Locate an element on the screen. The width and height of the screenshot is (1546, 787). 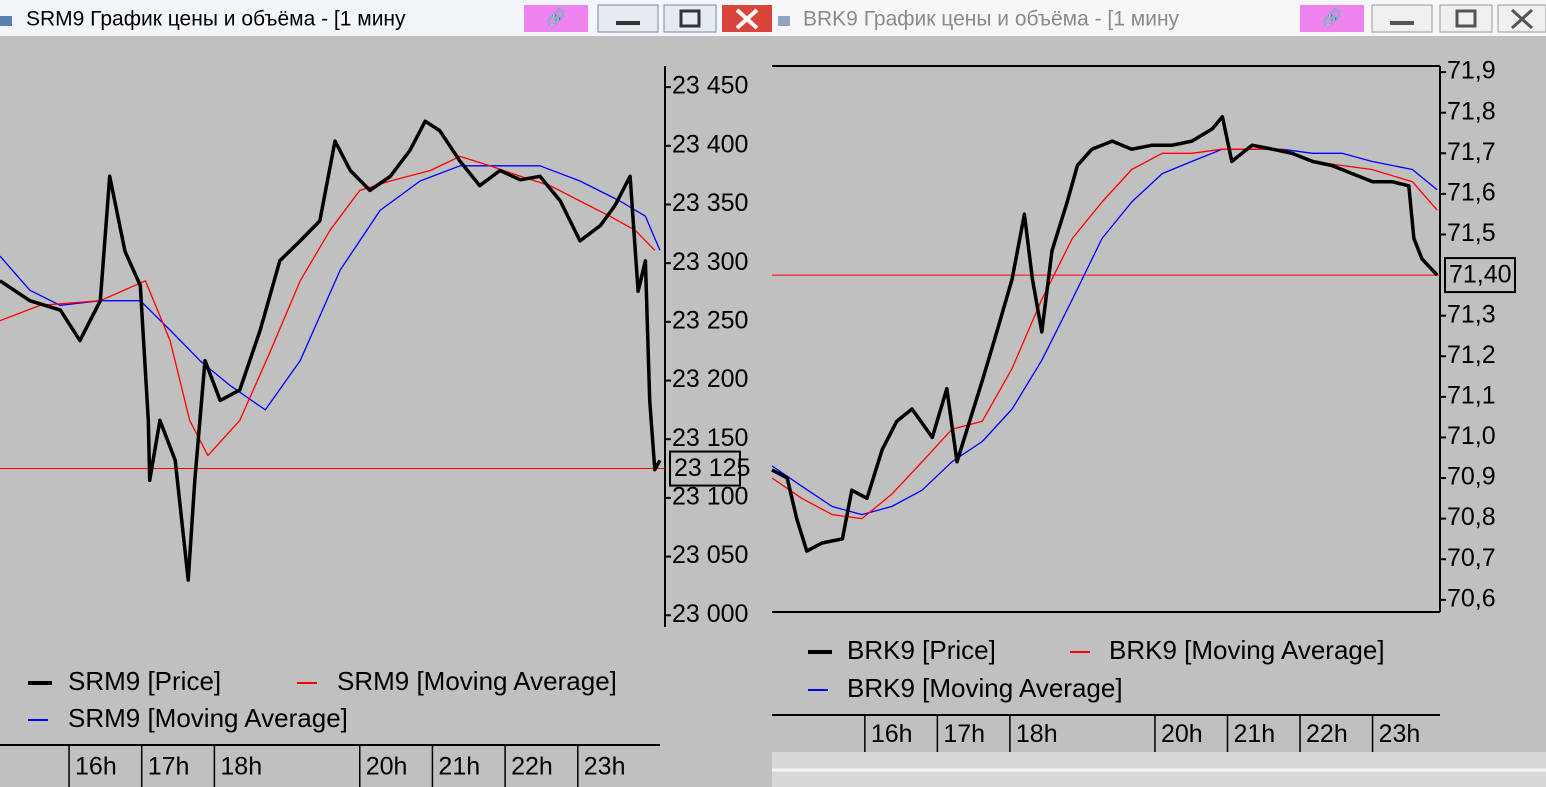
legend-label: SRM9 [Price] is located at coordinates (144, 681).